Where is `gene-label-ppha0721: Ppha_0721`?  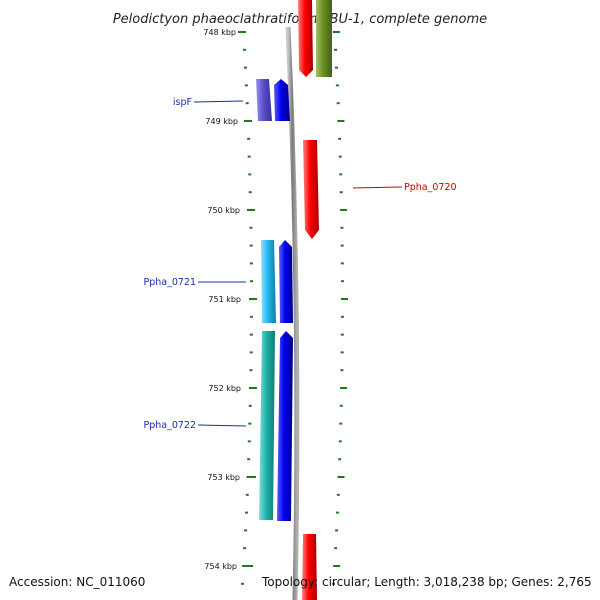 gene-label-ppha0721: Ppha_0721 is located at coordinates (169, 282).